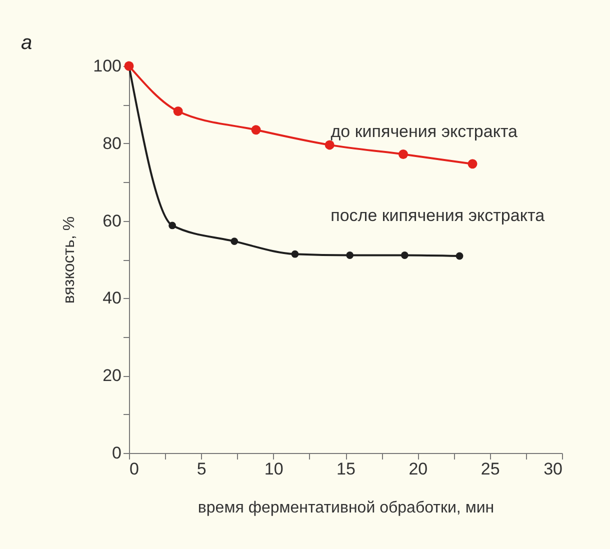  Describe the element at coordinates (69, 260) in the screenshot. I see `y-axis-title: вязкость, %` at that location.